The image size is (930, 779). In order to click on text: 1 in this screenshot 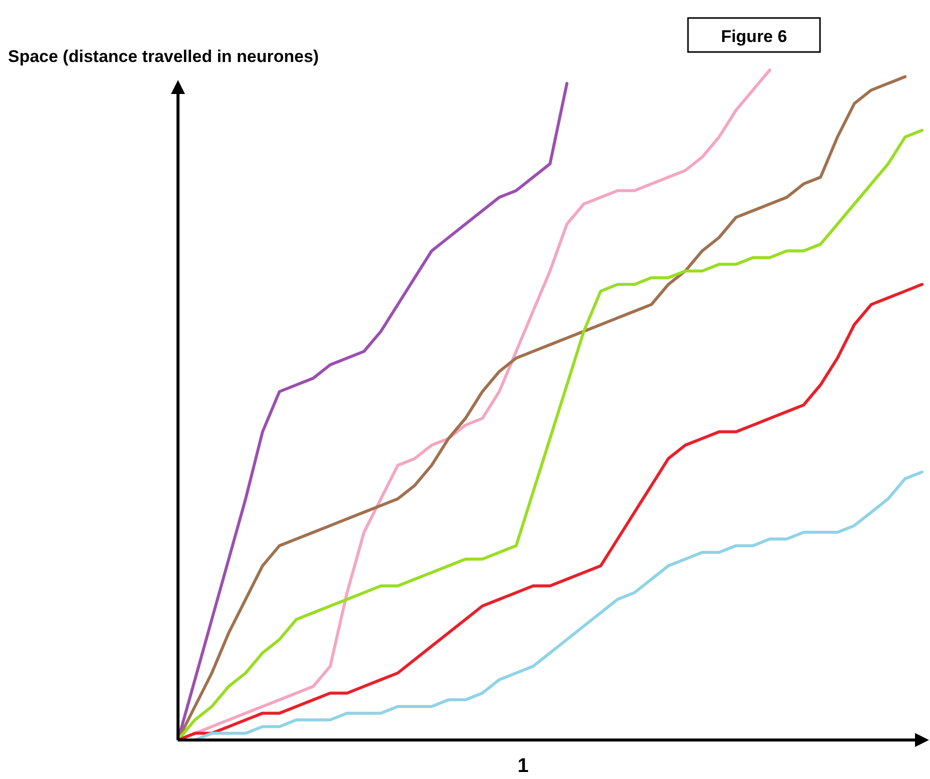, I will do `click(523, 766)`.